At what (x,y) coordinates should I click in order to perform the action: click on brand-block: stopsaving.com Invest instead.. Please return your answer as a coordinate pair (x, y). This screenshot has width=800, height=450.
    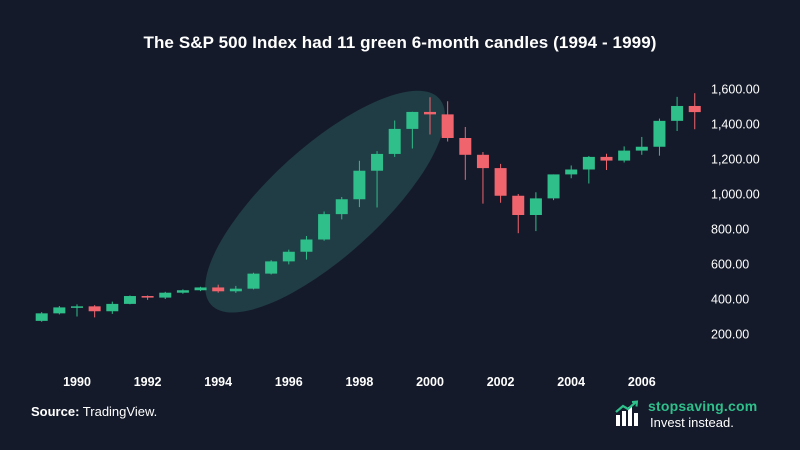
    Looking at the image, I should click on (699, 416).